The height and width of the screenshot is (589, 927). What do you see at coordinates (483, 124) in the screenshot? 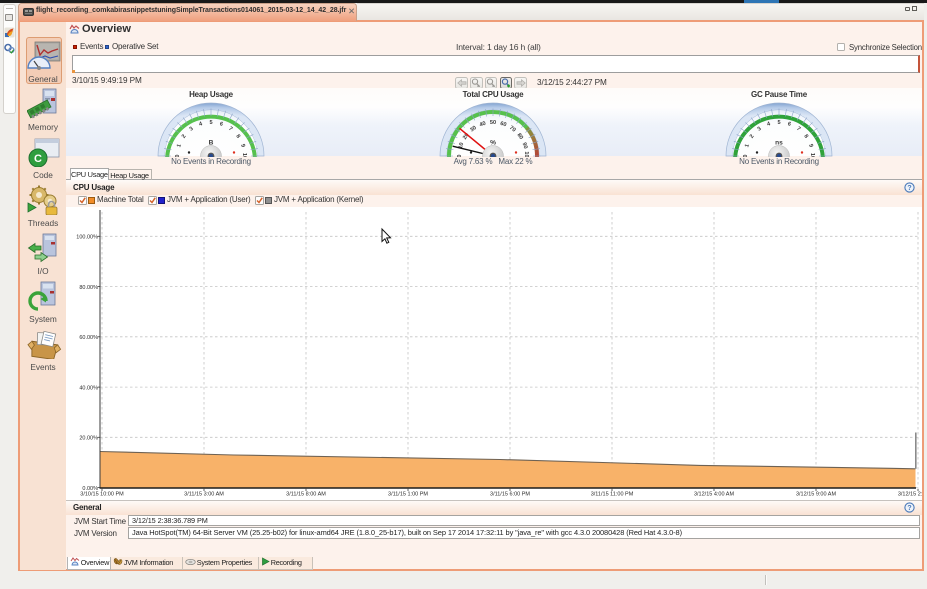
I see `svg-text: 40` at bounding box center [483, 124].